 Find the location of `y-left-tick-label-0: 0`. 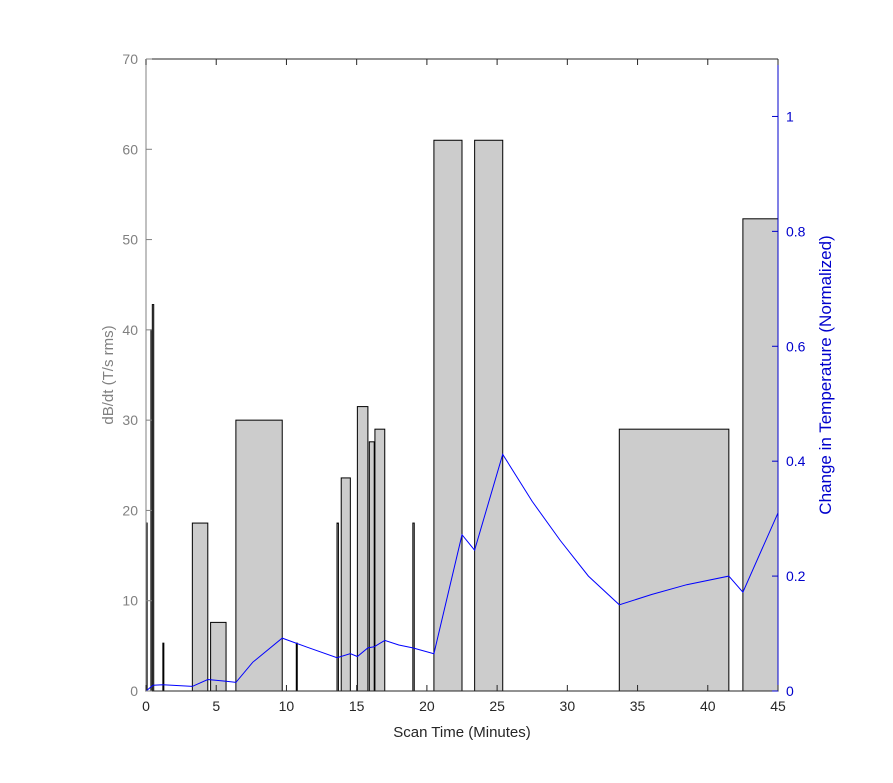

y-left-tick-label-0: 0 is located at coordinates (134, 691).